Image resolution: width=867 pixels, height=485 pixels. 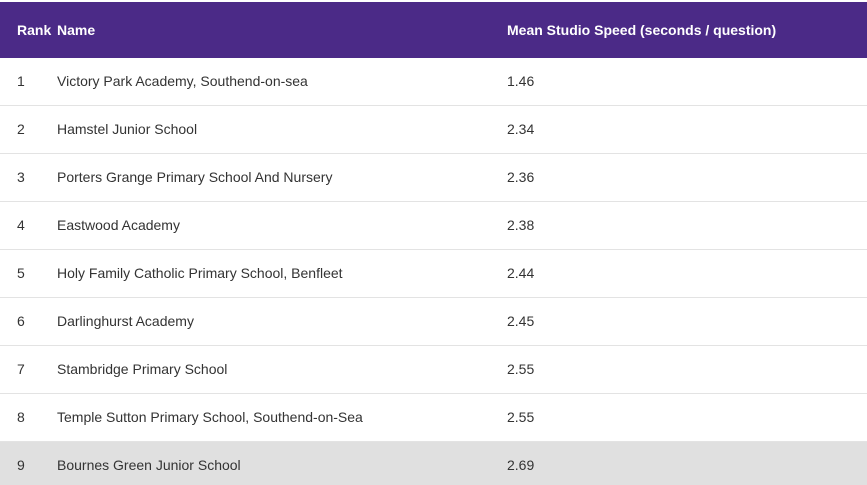 I want to click on cell-rank: 3, so click(x=21, y=177).